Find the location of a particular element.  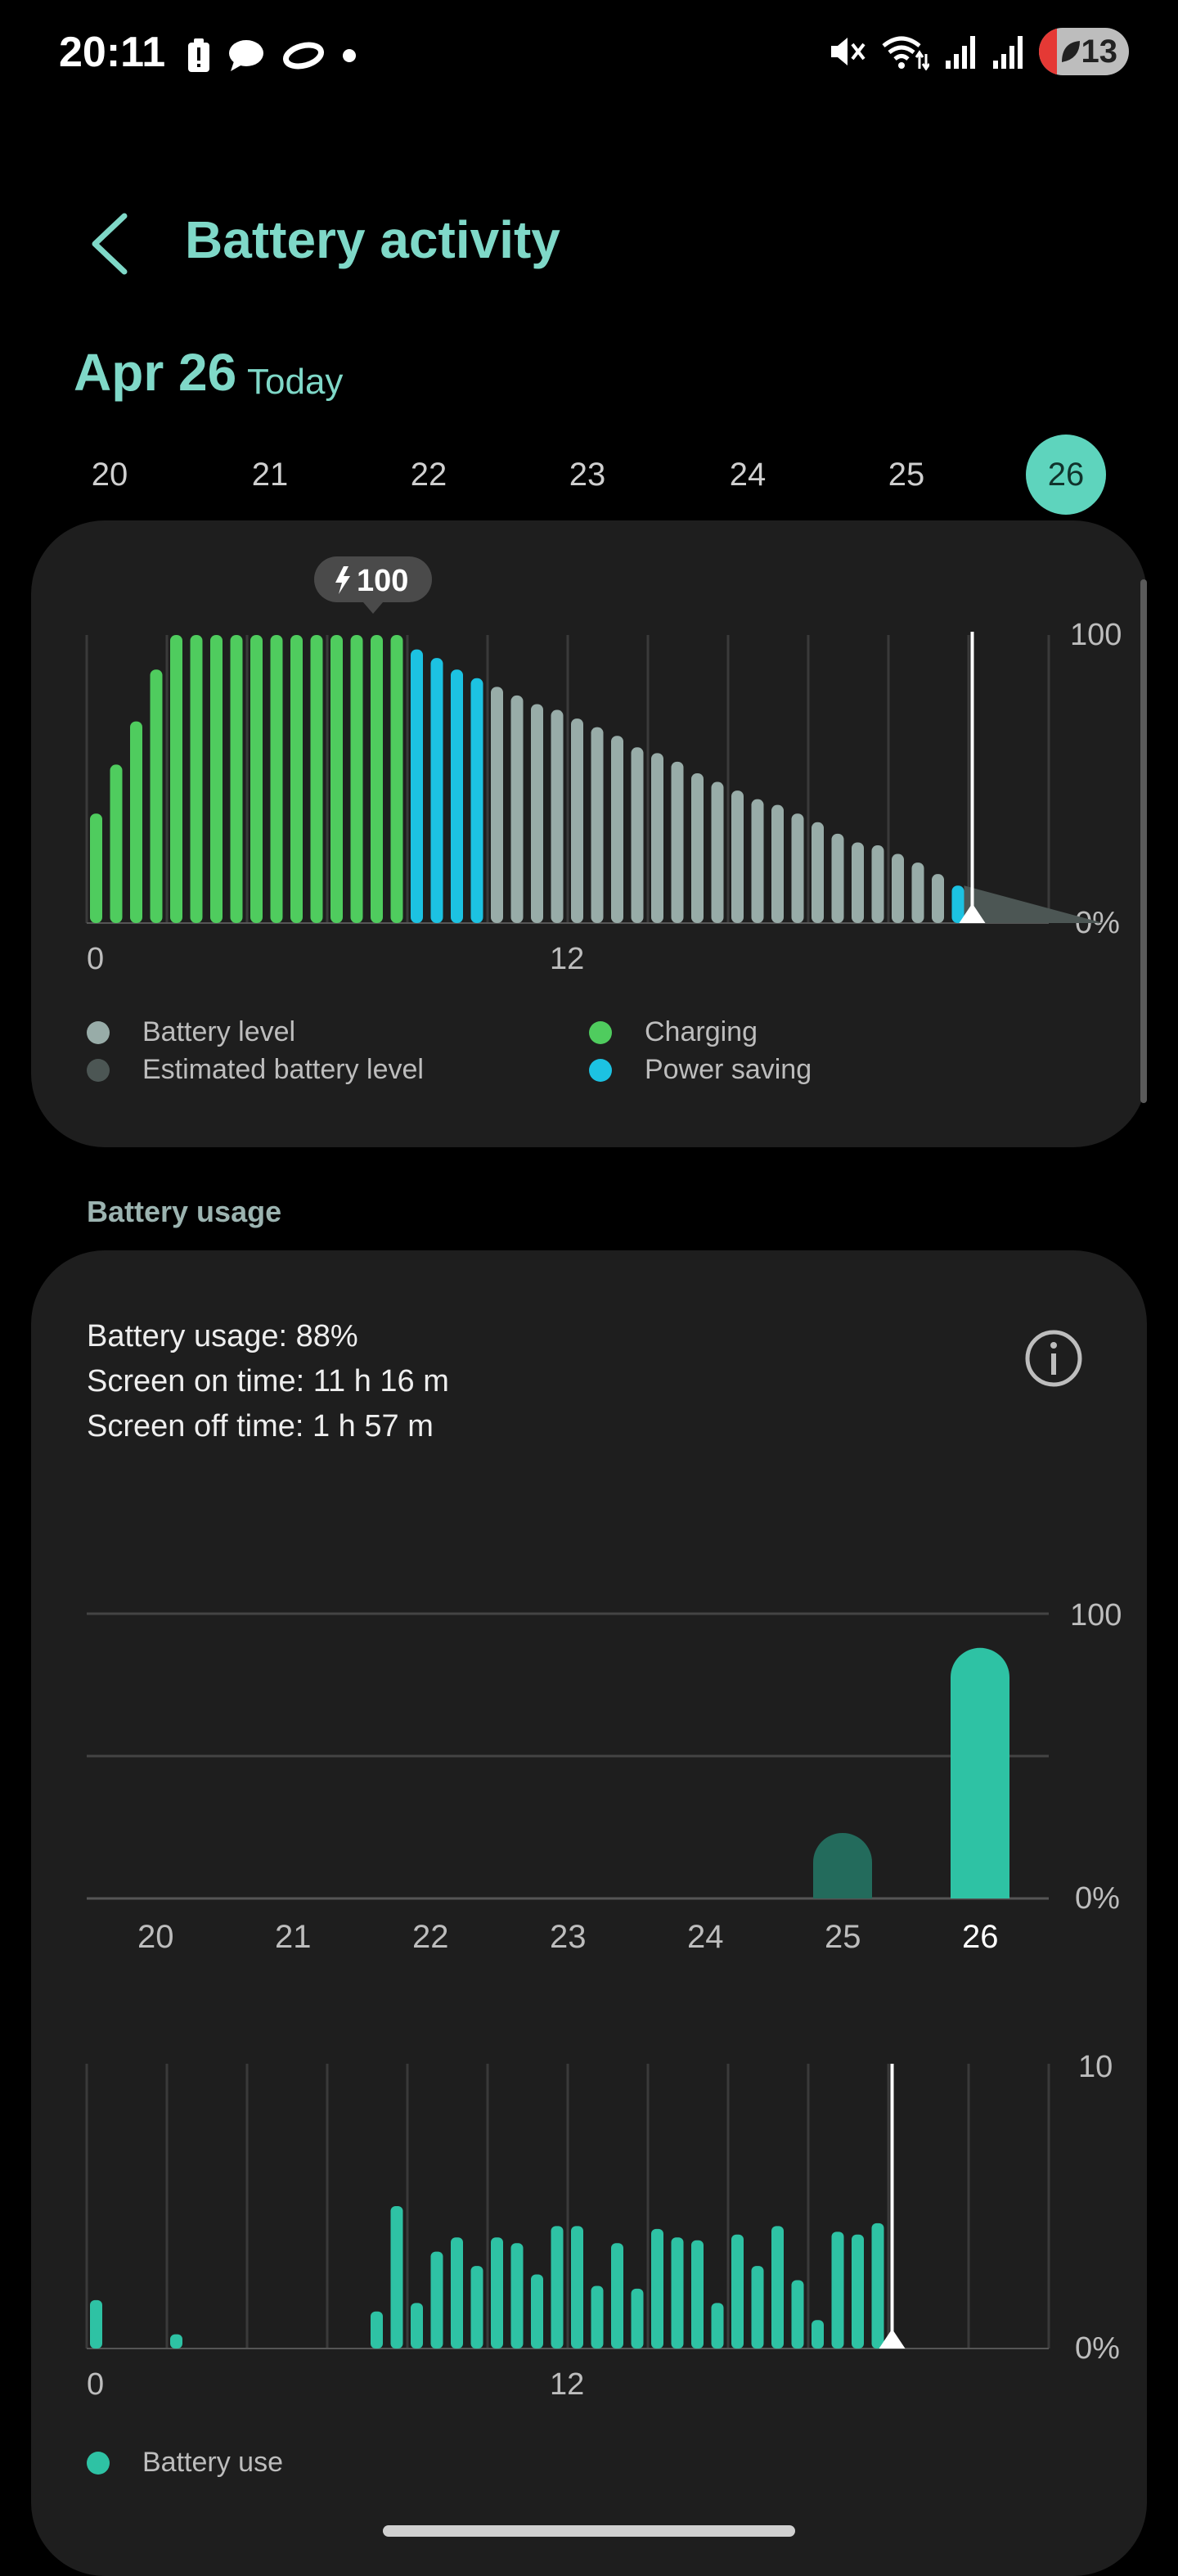

x-tick-day: 21 is located at coordinates (293, 1937).